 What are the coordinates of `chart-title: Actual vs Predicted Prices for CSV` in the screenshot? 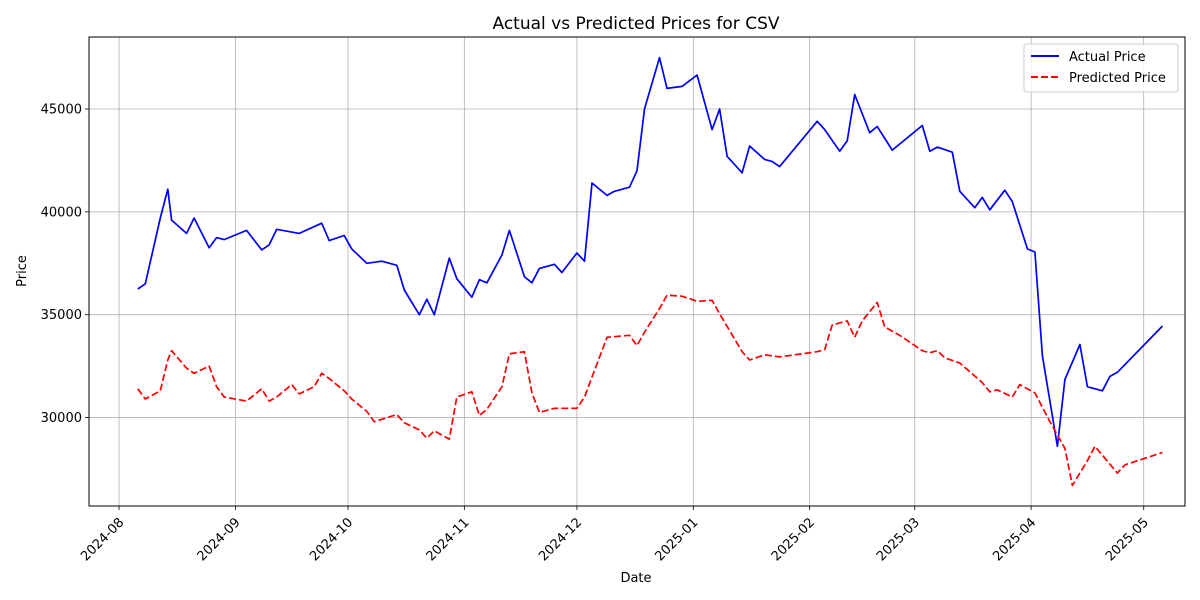 It's located at (636, 24).